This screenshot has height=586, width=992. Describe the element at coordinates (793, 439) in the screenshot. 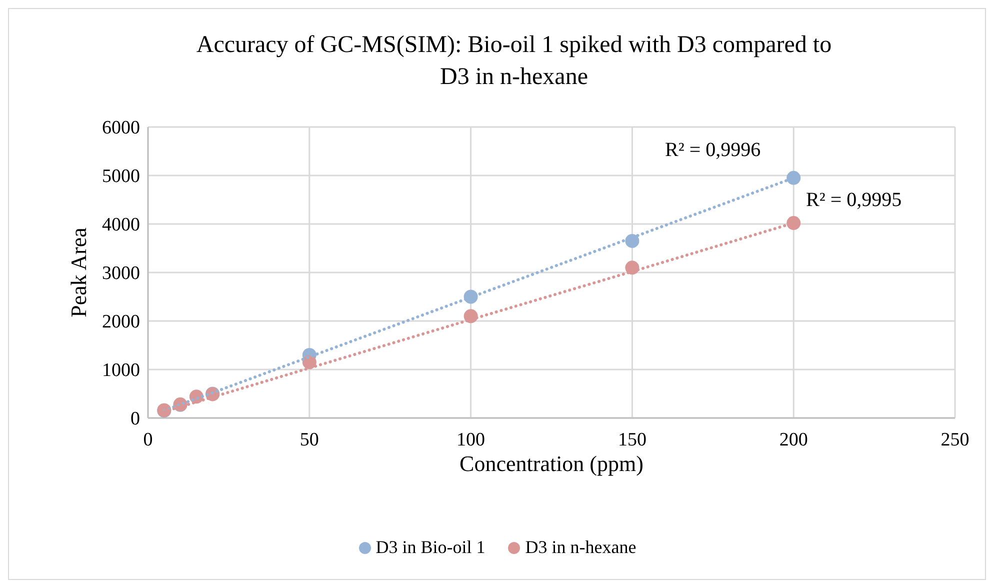

I see `x-tick-label: 200` at that location.